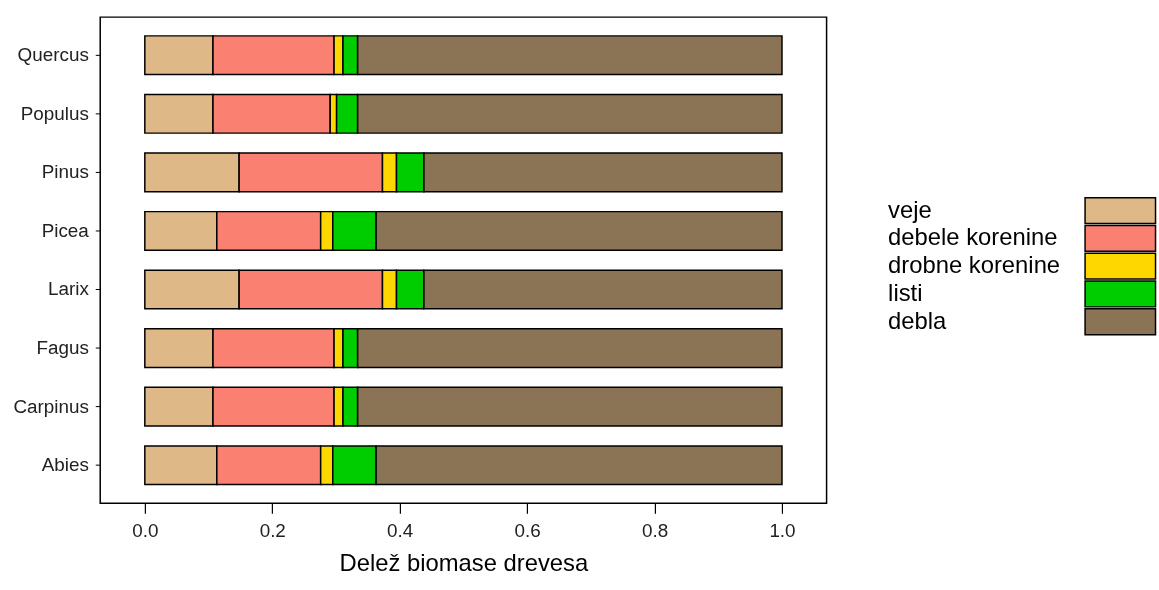 This screenshot has height=590, width=1159. I want to click on legend-label: debele korenine, so click(973, 237).